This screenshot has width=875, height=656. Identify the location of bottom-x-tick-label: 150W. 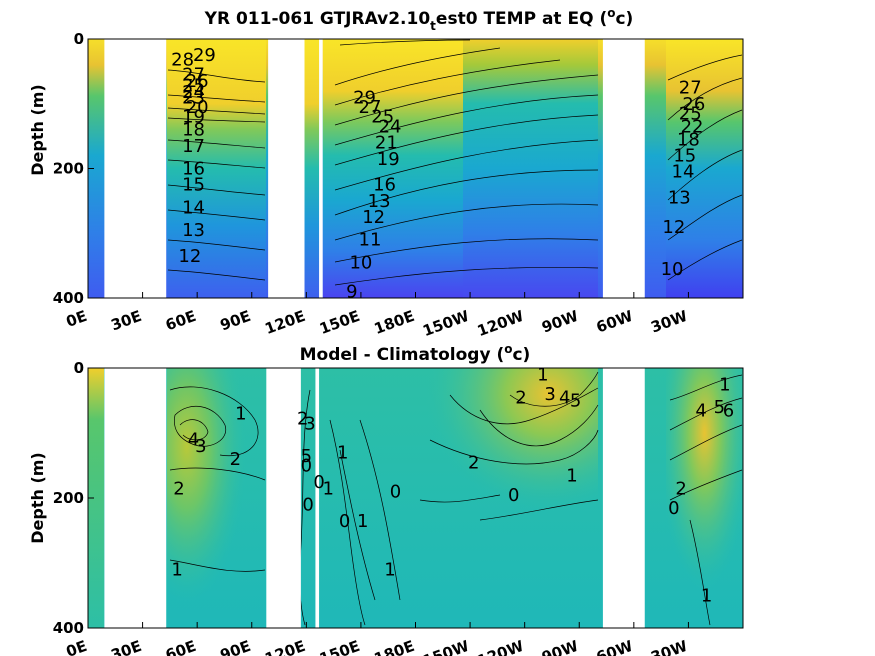
(446, 646).